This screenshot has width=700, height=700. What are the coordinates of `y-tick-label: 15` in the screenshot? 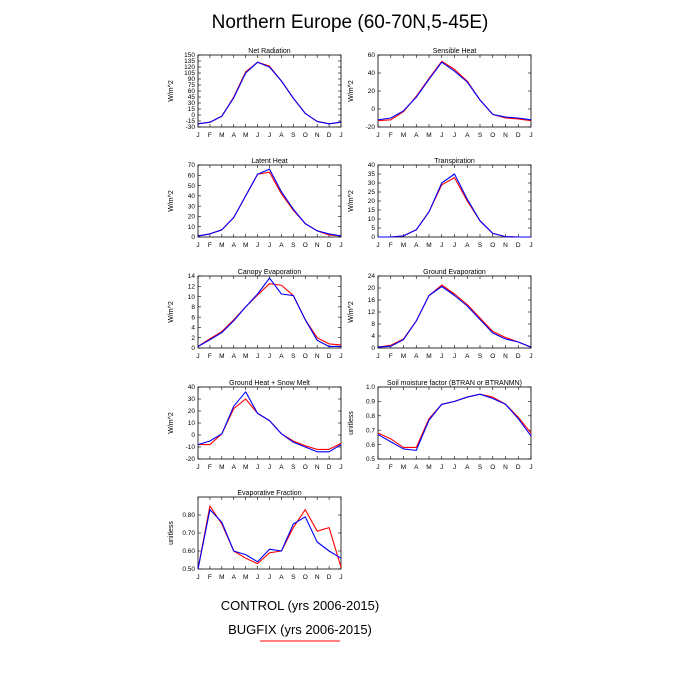 It's located at (192, 109).